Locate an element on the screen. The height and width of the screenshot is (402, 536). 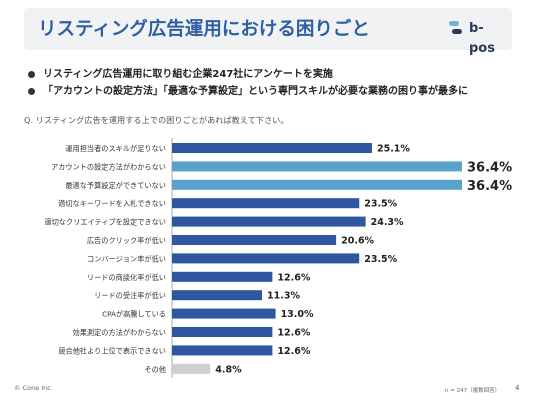
value-label: 13.0% is located at coordinates (297, 314).